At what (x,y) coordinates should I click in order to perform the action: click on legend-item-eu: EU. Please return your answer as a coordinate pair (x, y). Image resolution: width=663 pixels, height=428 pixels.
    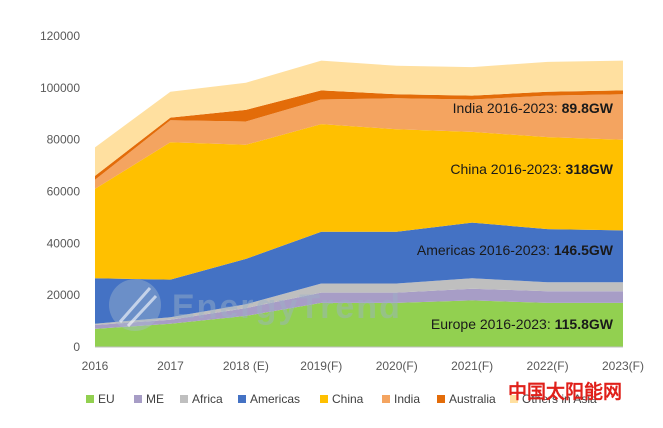
    Looking at the image, I should click on (100, 399).